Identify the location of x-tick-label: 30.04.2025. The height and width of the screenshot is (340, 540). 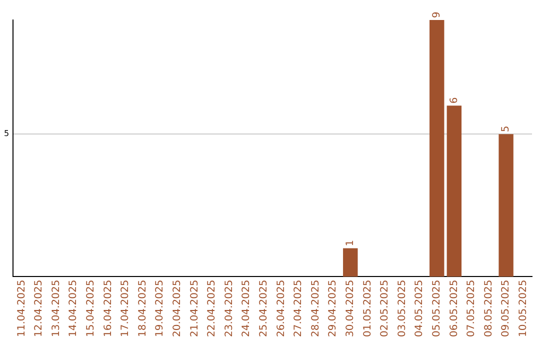
(350, 309).